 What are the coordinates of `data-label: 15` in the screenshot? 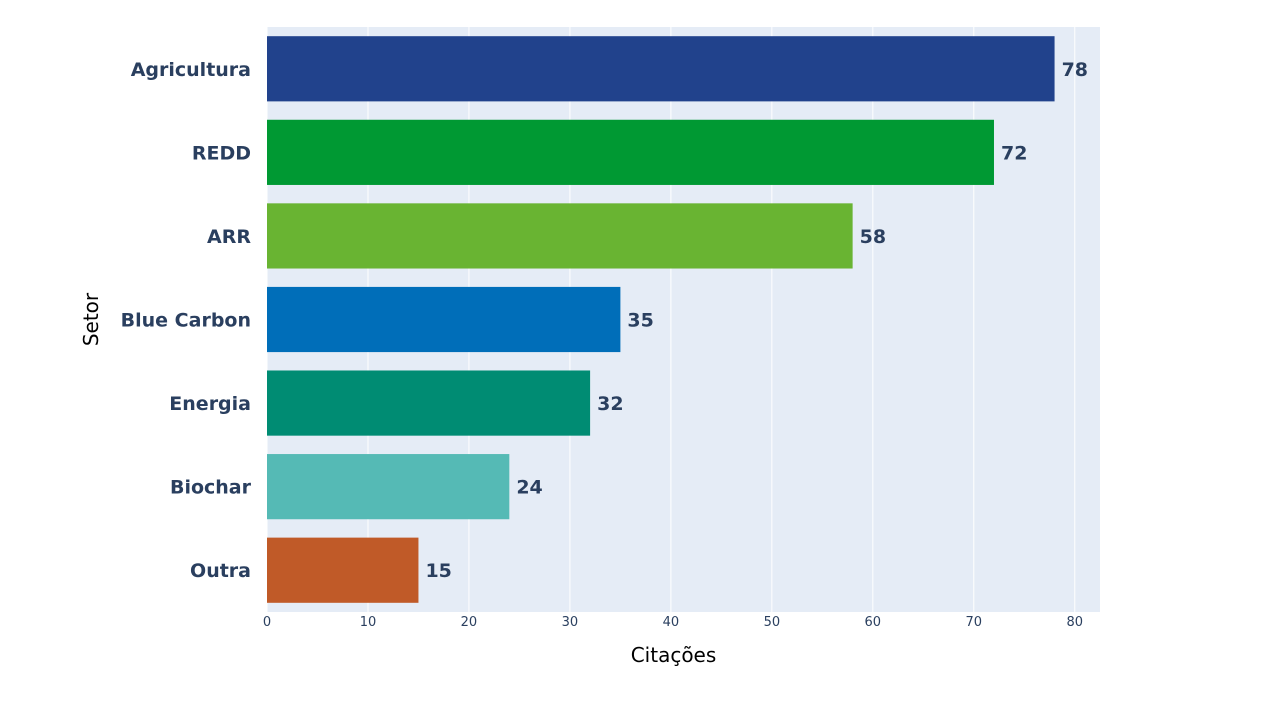 It's located at (438, 571).